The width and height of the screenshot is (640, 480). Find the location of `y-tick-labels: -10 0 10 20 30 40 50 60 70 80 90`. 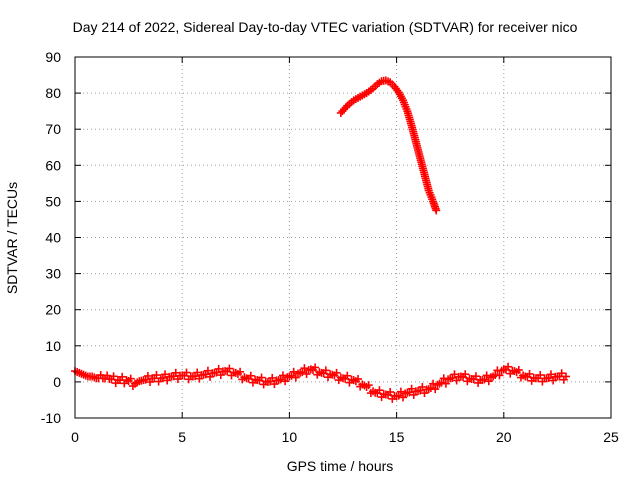

y-tick-labels: -10 0 10 20 30 40 50 60 70 80 90 is located at coordinates (51, 237).